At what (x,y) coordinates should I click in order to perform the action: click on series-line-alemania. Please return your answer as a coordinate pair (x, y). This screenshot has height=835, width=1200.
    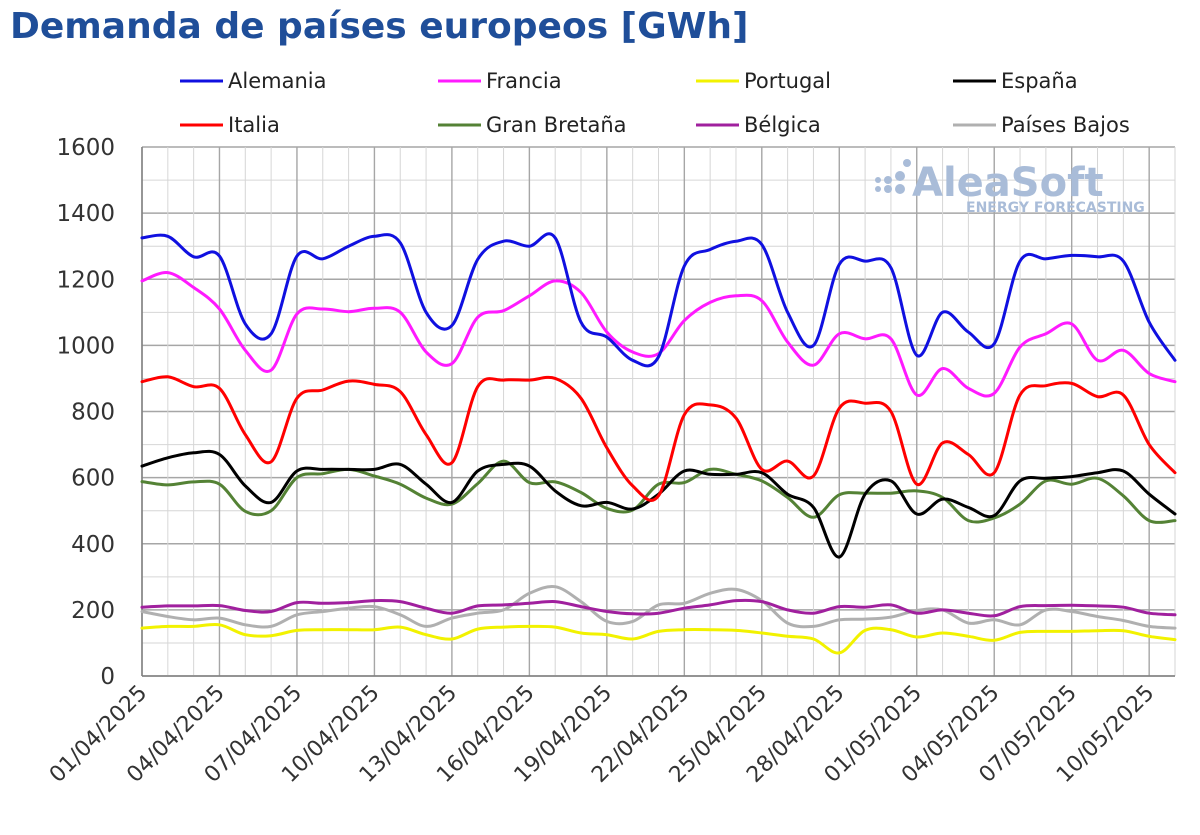
    Looking at the image, I should click on (658, 300).